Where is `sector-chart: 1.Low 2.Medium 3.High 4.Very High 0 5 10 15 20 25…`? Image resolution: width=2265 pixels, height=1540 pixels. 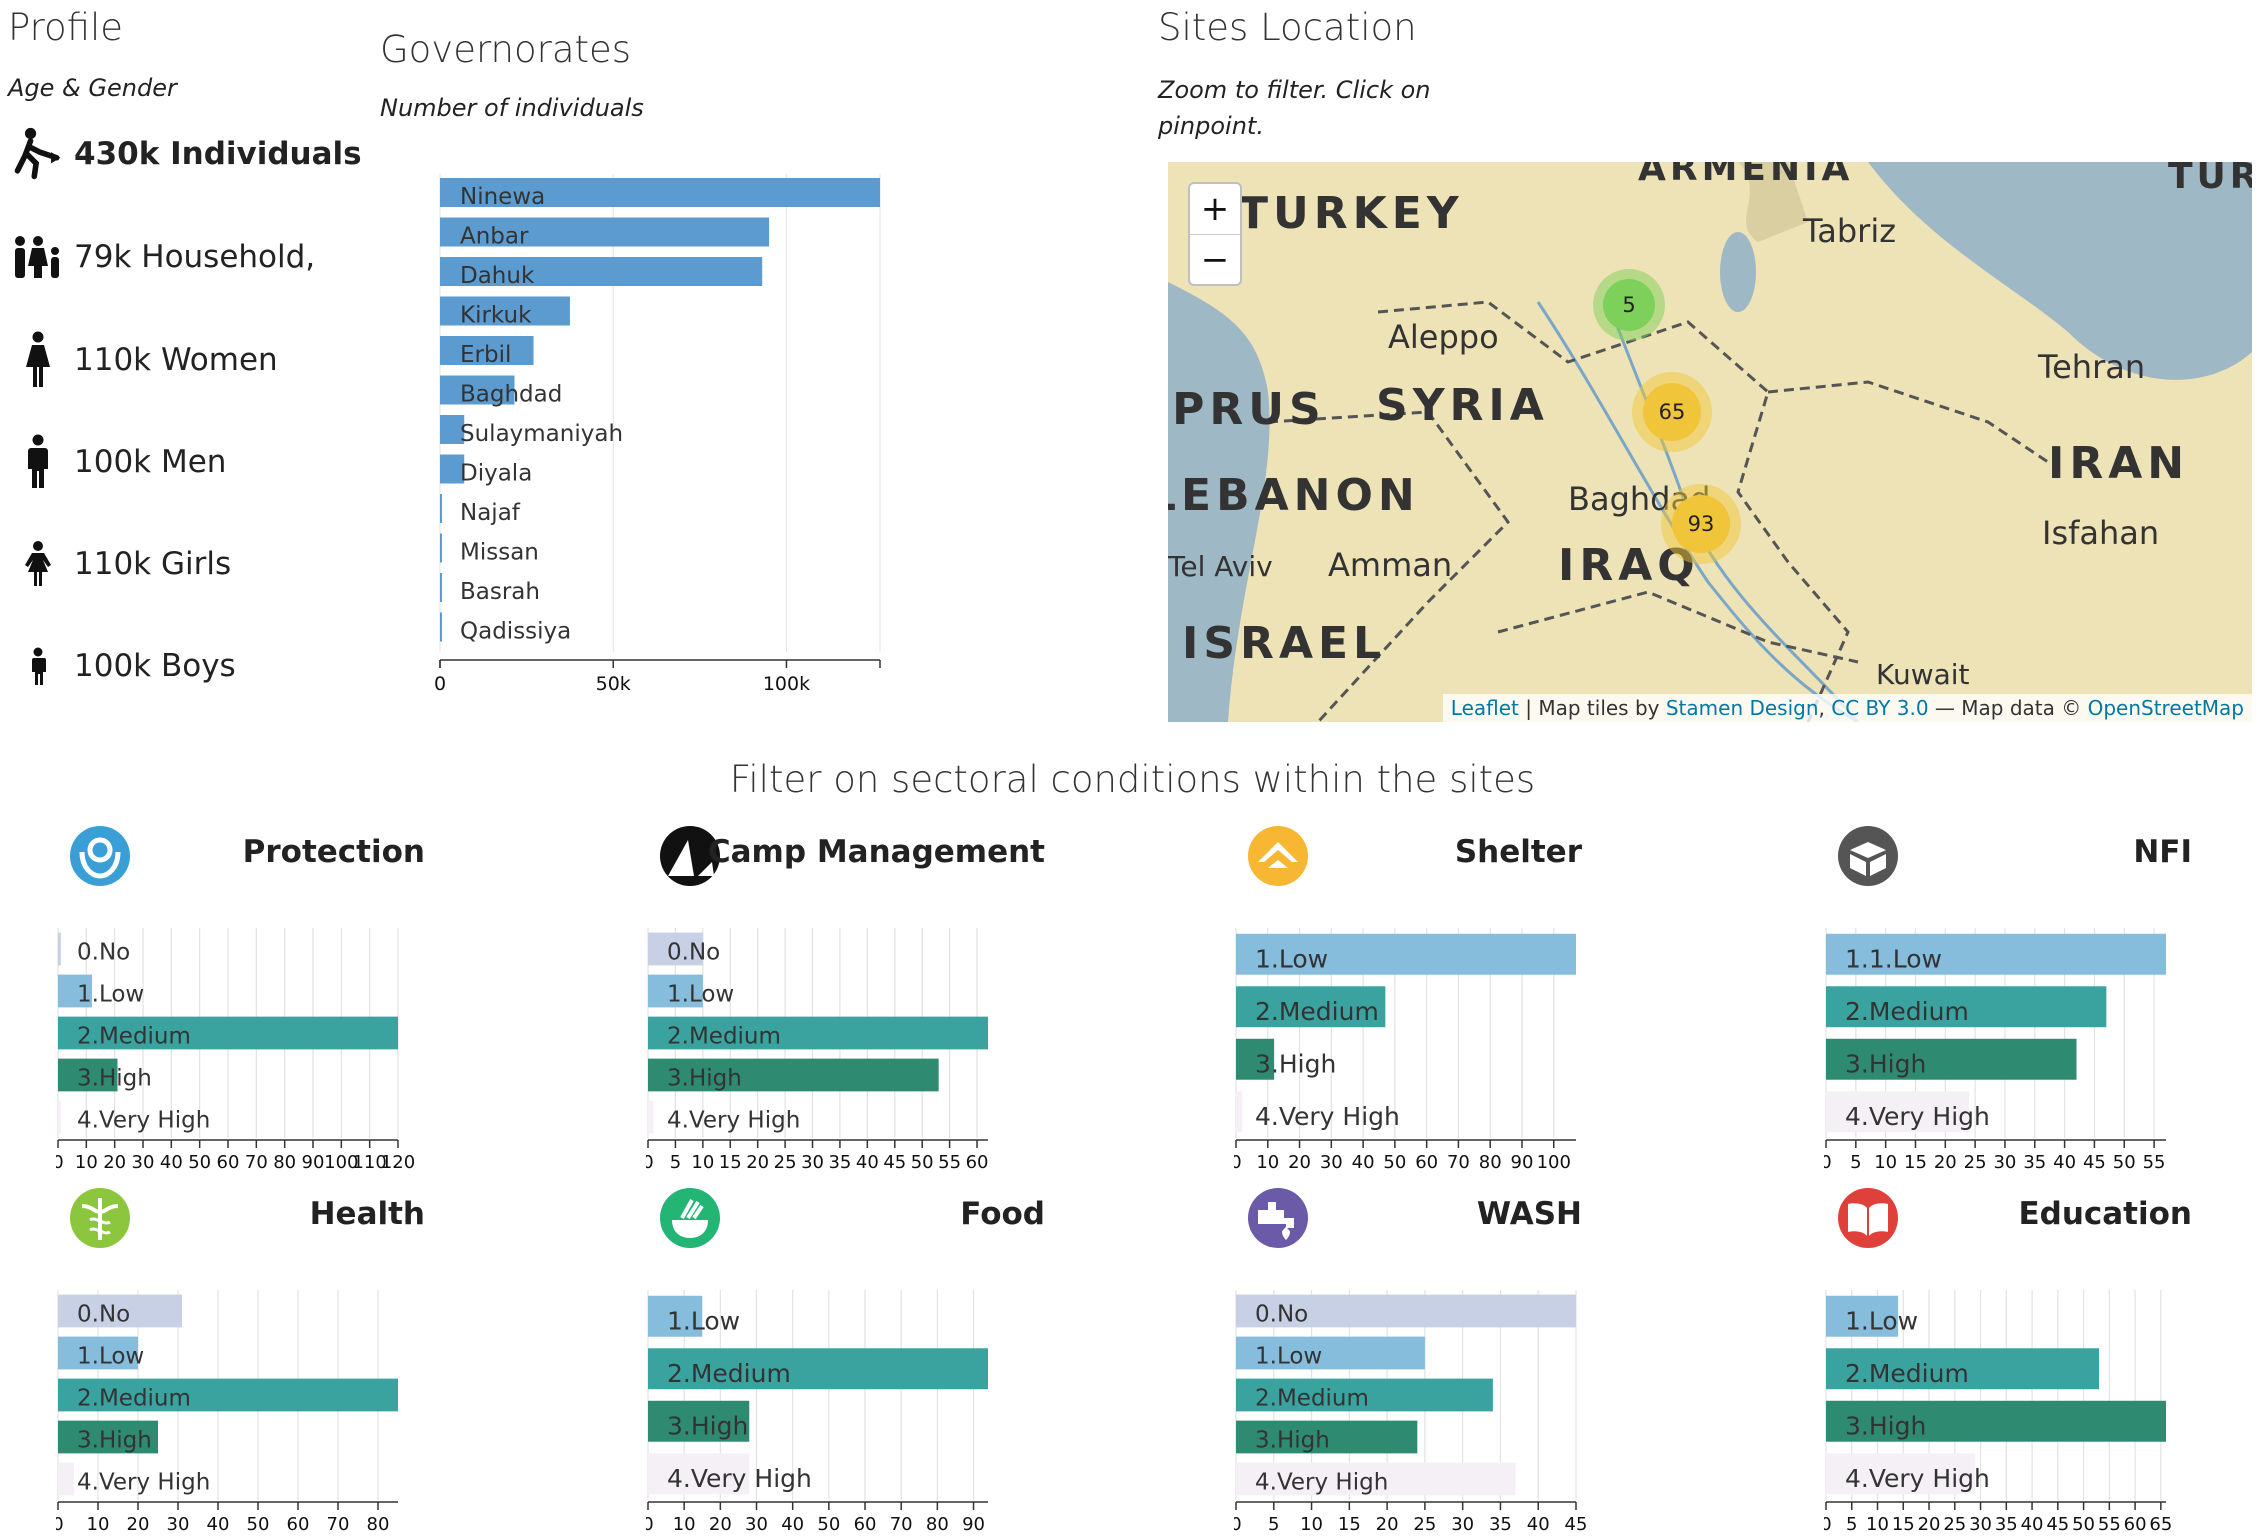 sector-chart: 1.Low 2.Medium 3.High 4.Very High 0 5 10 15 20 25… is located at coordinates (1998, 1412).